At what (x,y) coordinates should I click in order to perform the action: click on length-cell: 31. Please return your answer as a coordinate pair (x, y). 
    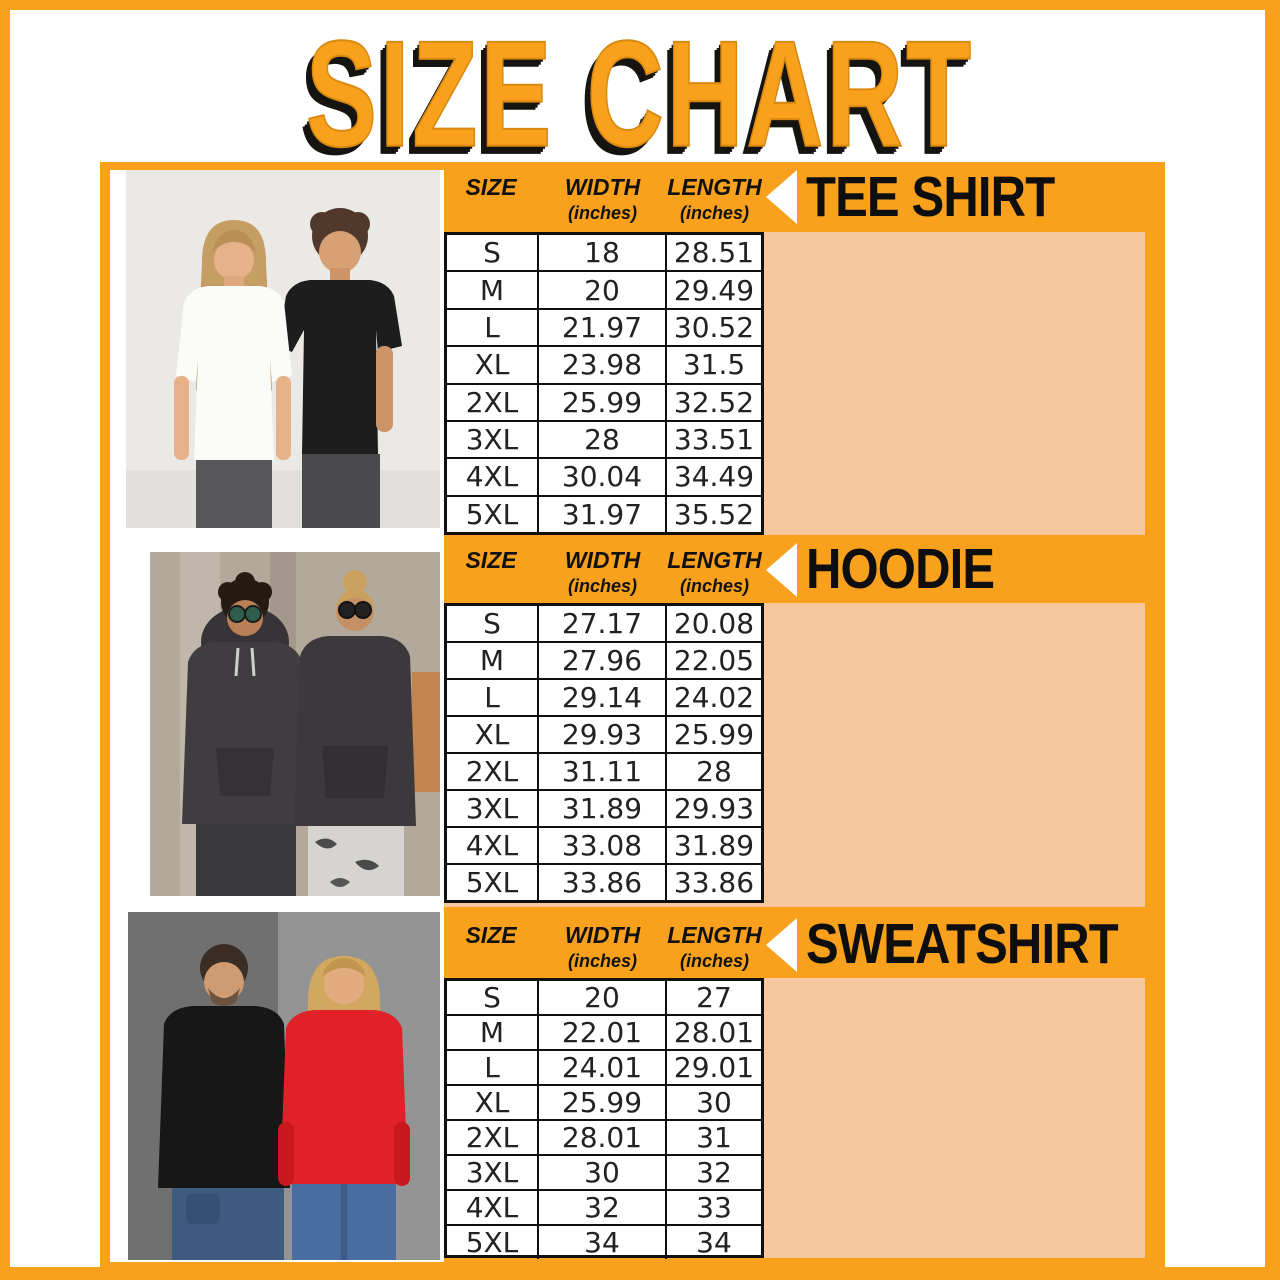
    Looking at the image, I should click on (714, 1137).